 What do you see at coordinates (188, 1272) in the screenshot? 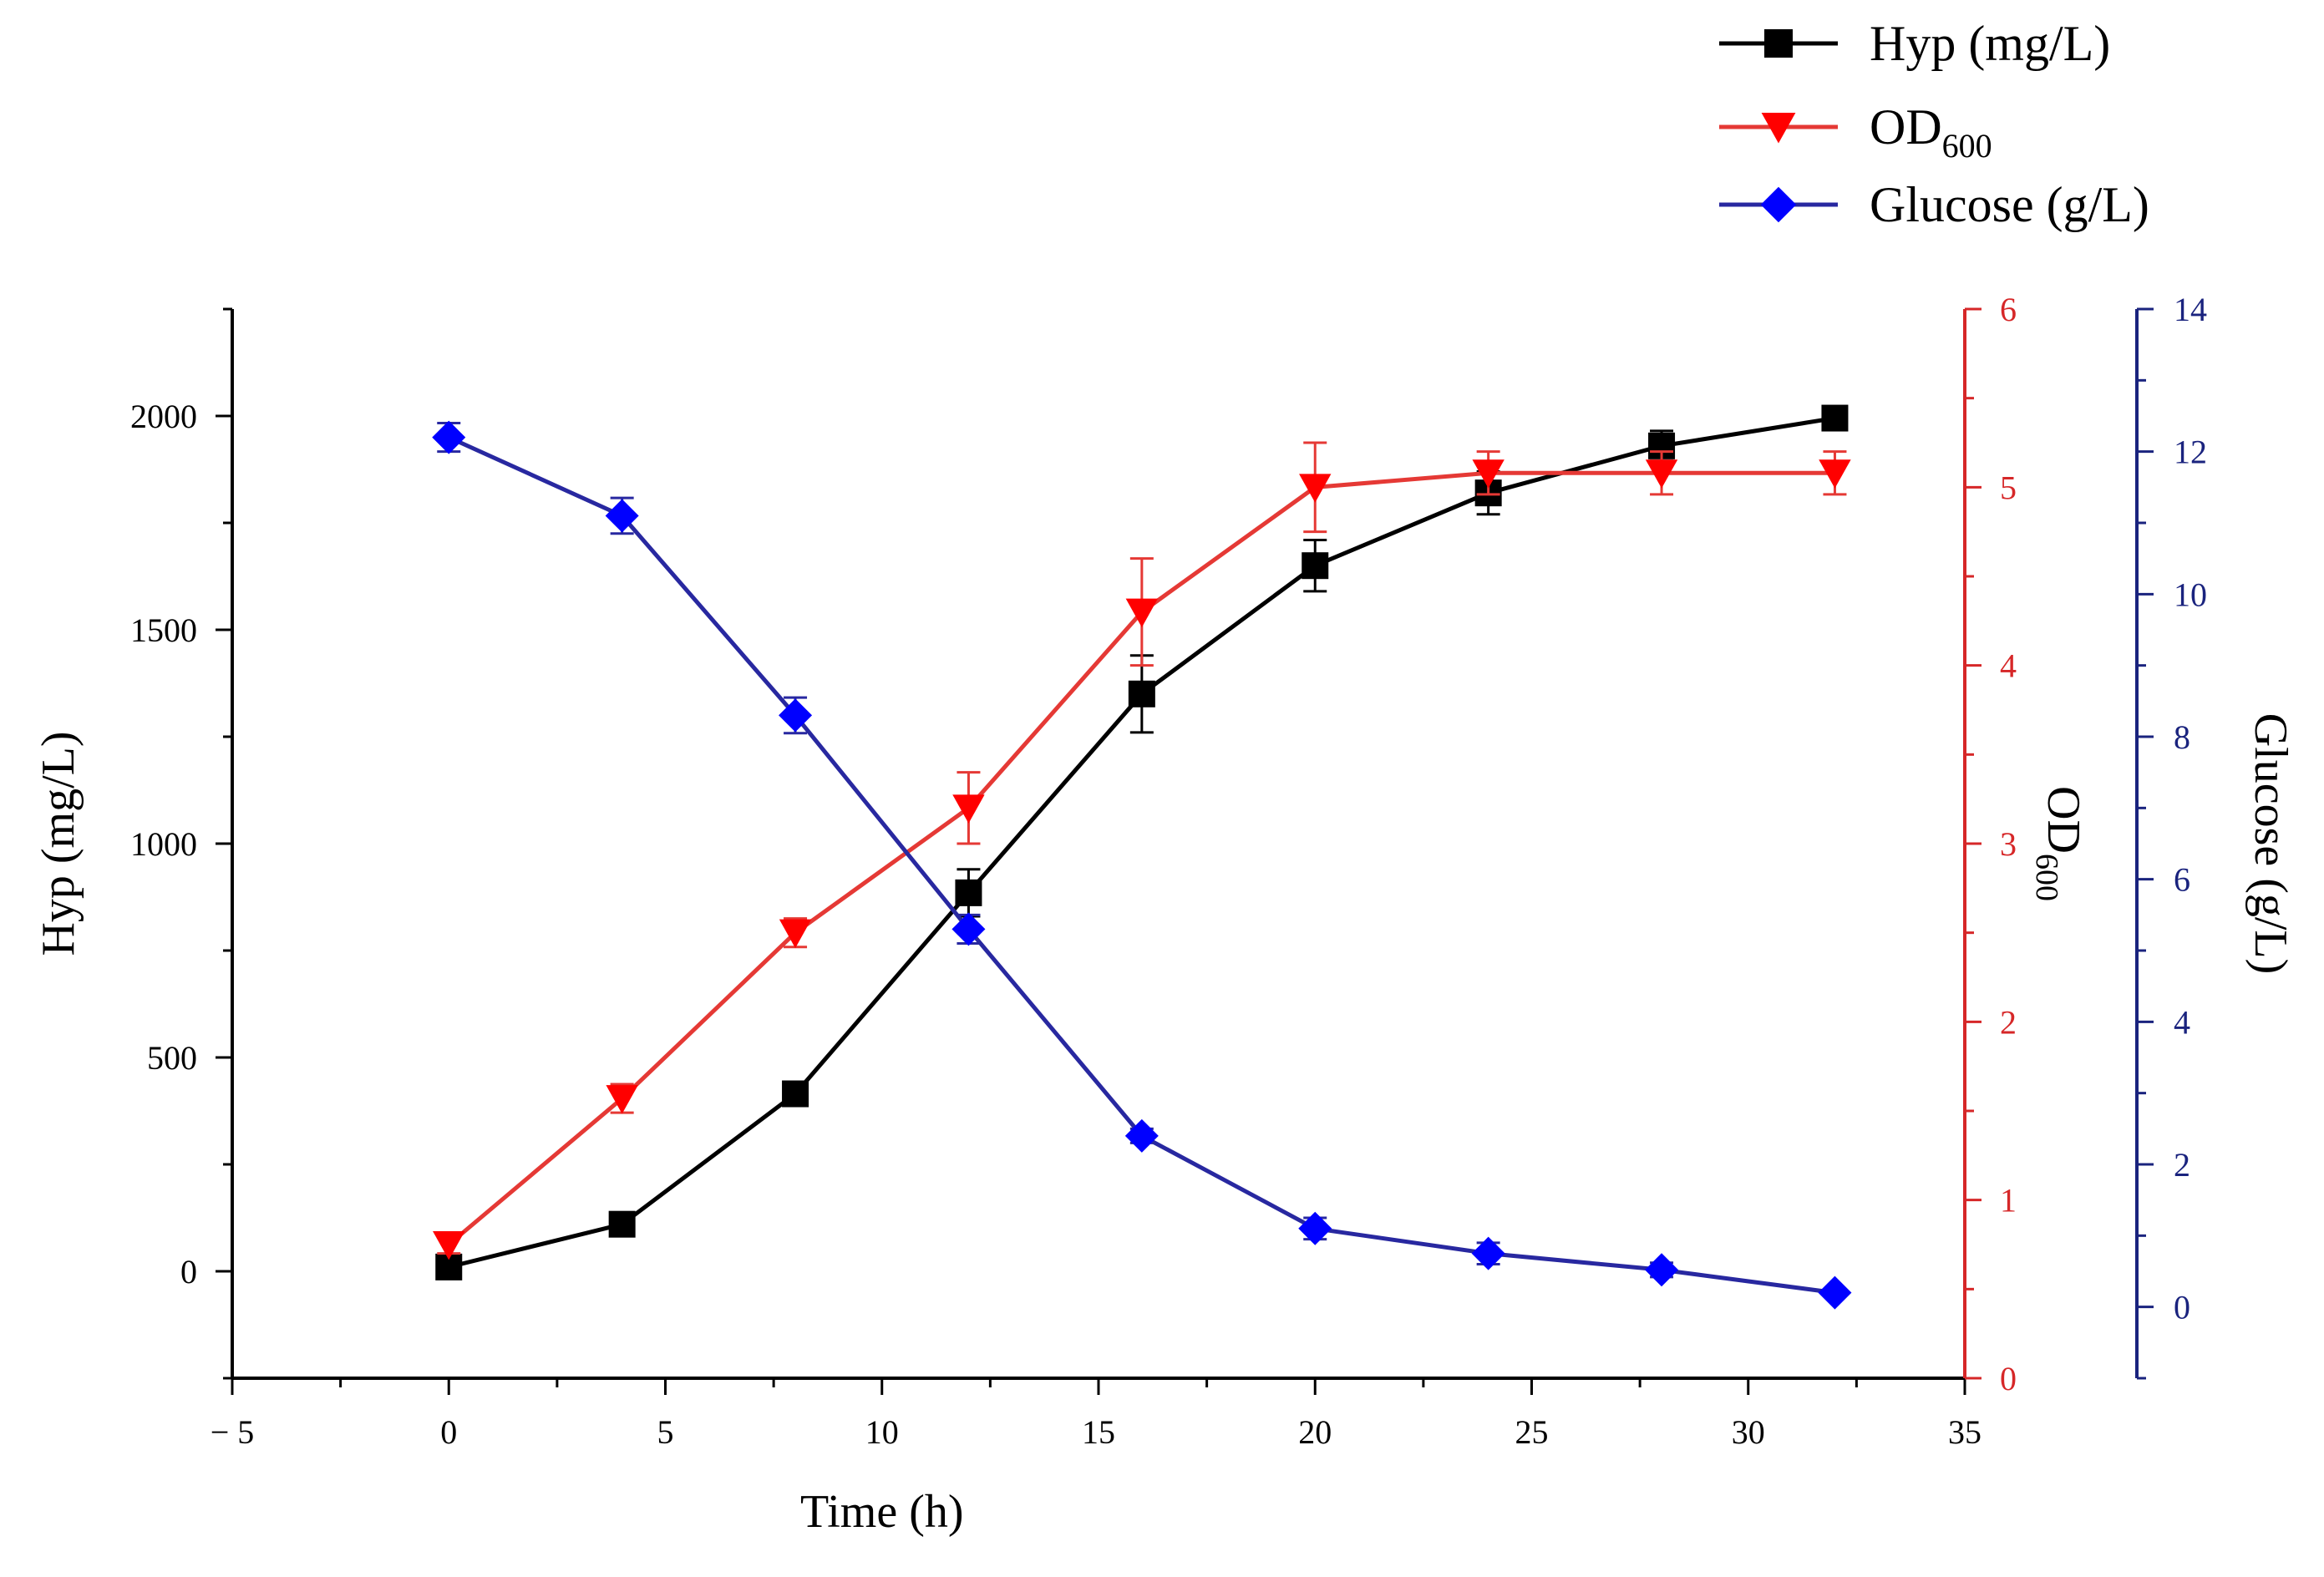
I see `y-left-tick-label: 0` at bounding box center [188, 1272].